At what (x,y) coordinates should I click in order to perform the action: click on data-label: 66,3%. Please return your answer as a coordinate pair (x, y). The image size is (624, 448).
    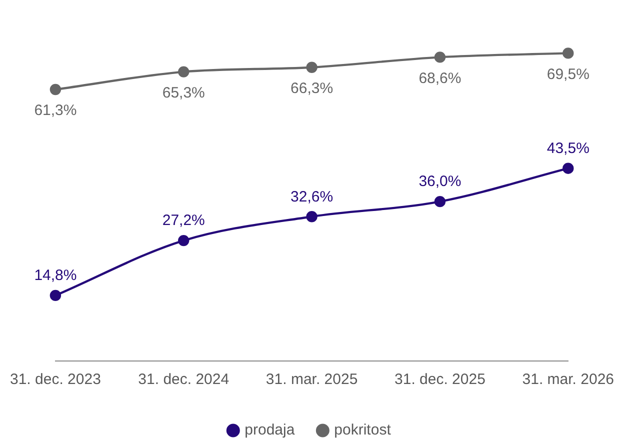
    Looking at the image, I should click on (312, 89).